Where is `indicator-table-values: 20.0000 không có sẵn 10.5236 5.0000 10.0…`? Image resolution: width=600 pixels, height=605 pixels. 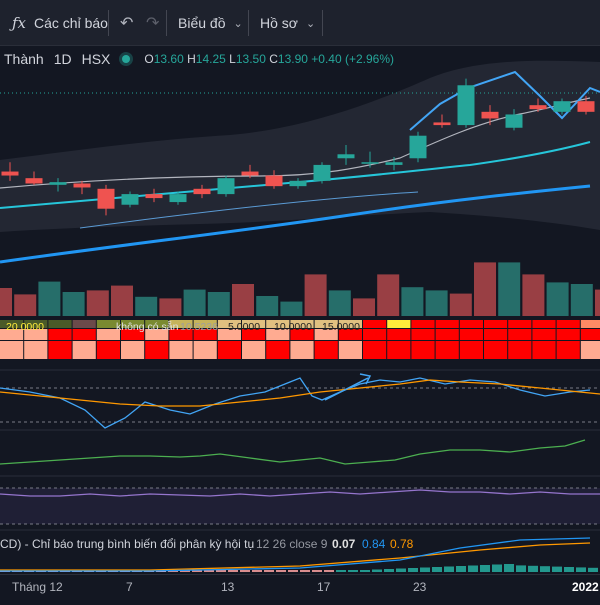
indicator-table-values: 20.0000 không có sẵn 10.5236 5.0000 10.0… is located at coordinates (300, 327).